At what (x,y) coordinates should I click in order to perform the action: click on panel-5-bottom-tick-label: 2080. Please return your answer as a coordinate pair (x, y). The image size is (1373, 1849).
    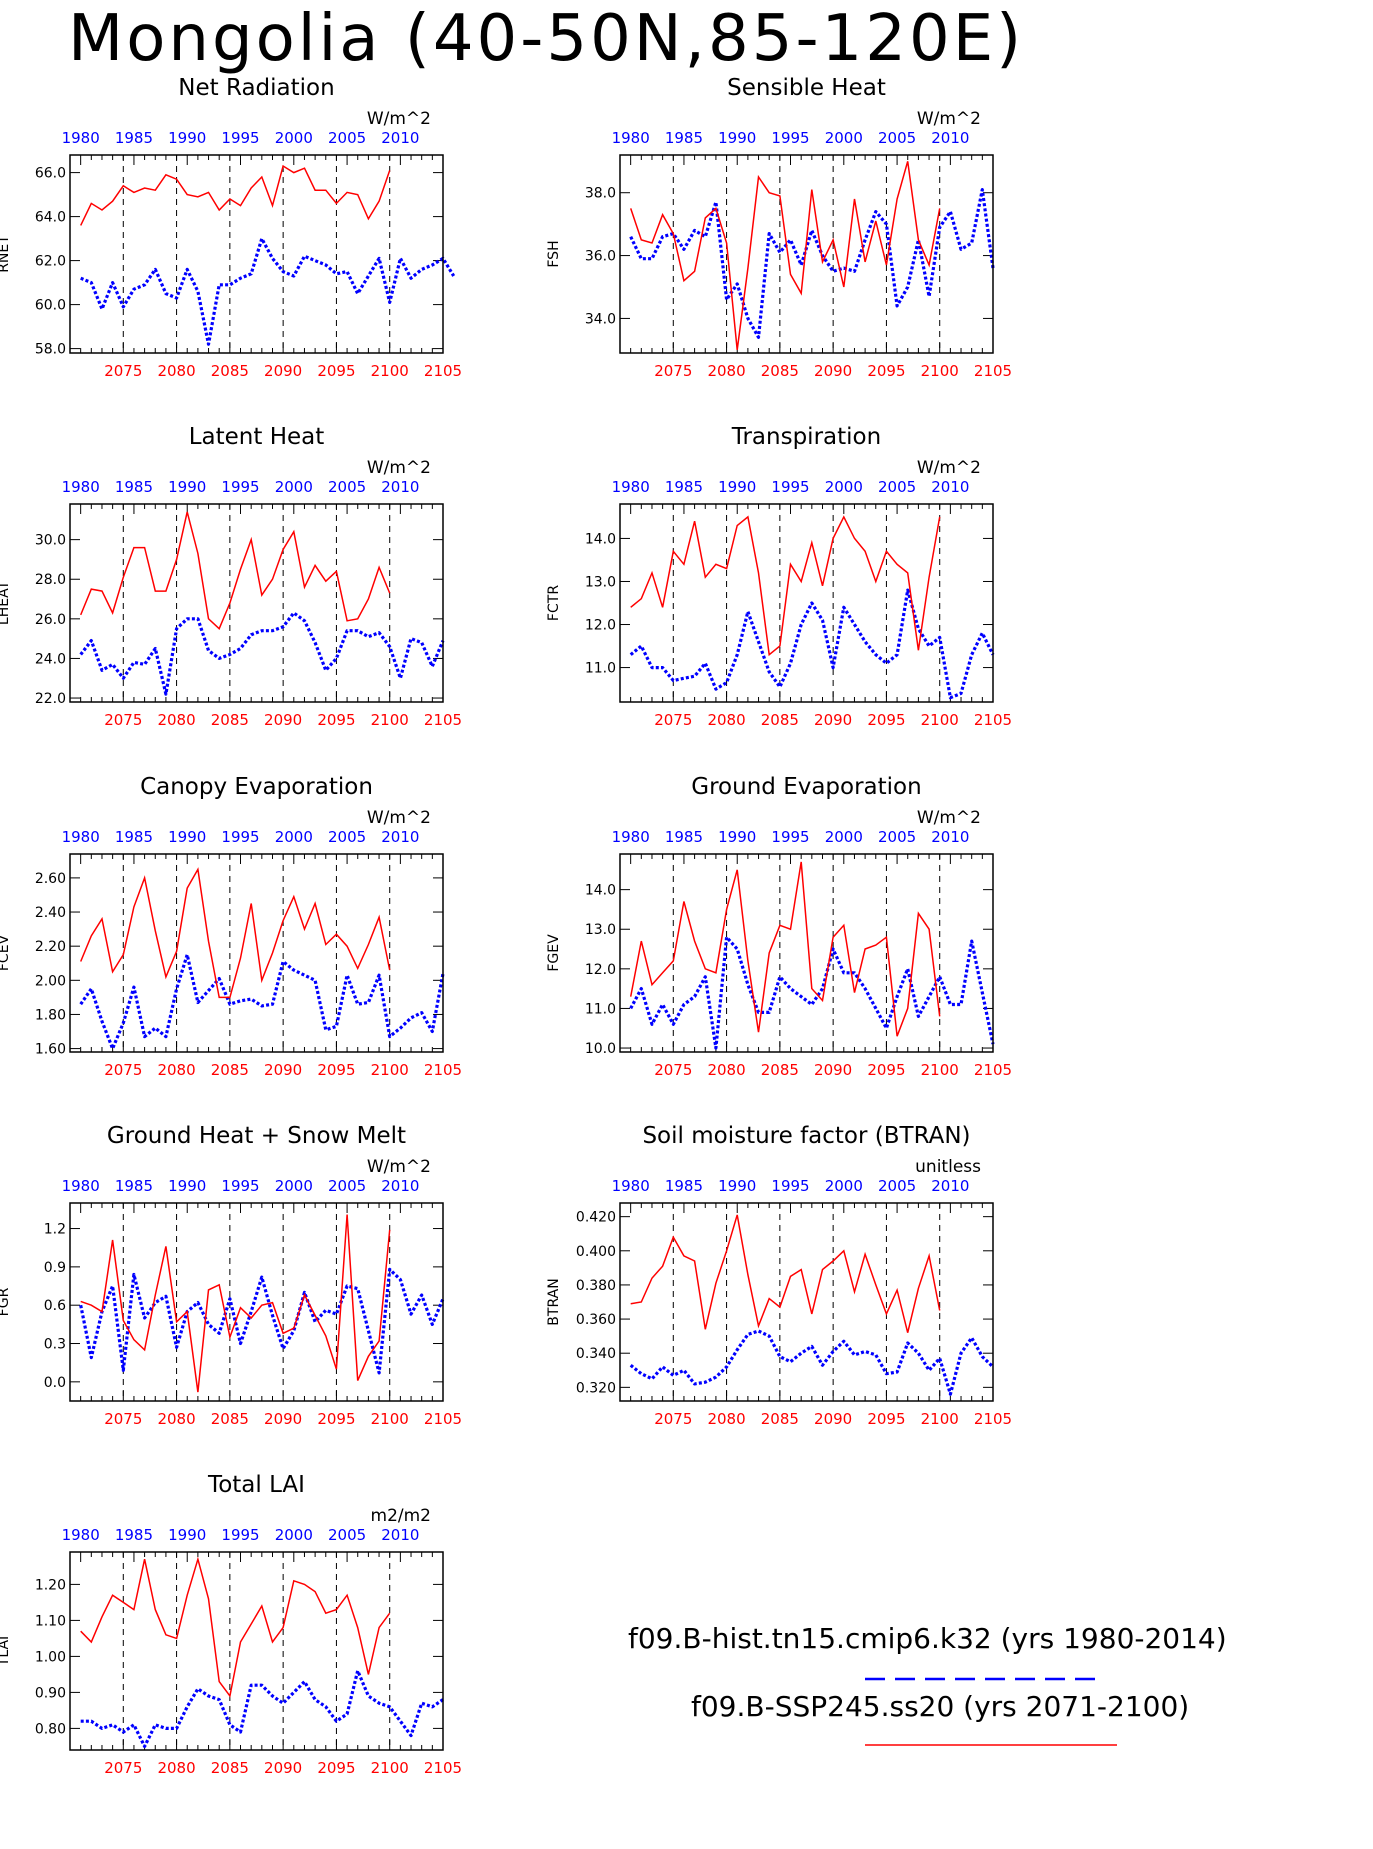
    Looking at the image, I should click on (176, 1070).